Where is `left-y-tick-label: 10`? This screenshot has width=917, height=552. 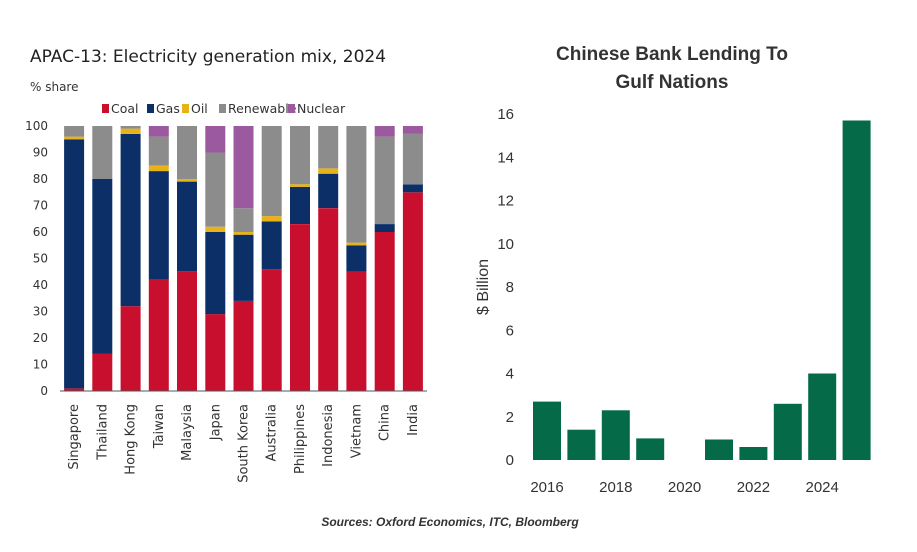
left-y-tick-label: 10 is located at coordinates (40, 365).